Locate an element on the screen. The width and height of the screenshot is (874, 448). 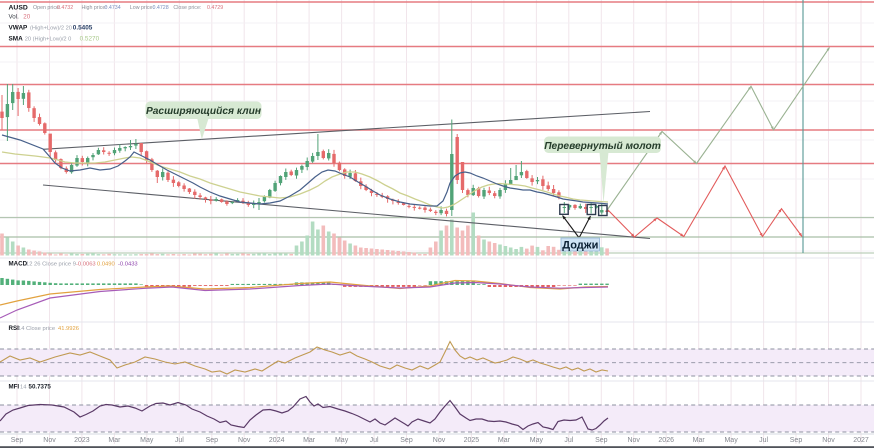
svg-text: MACD is located at coordinates (18, 264).